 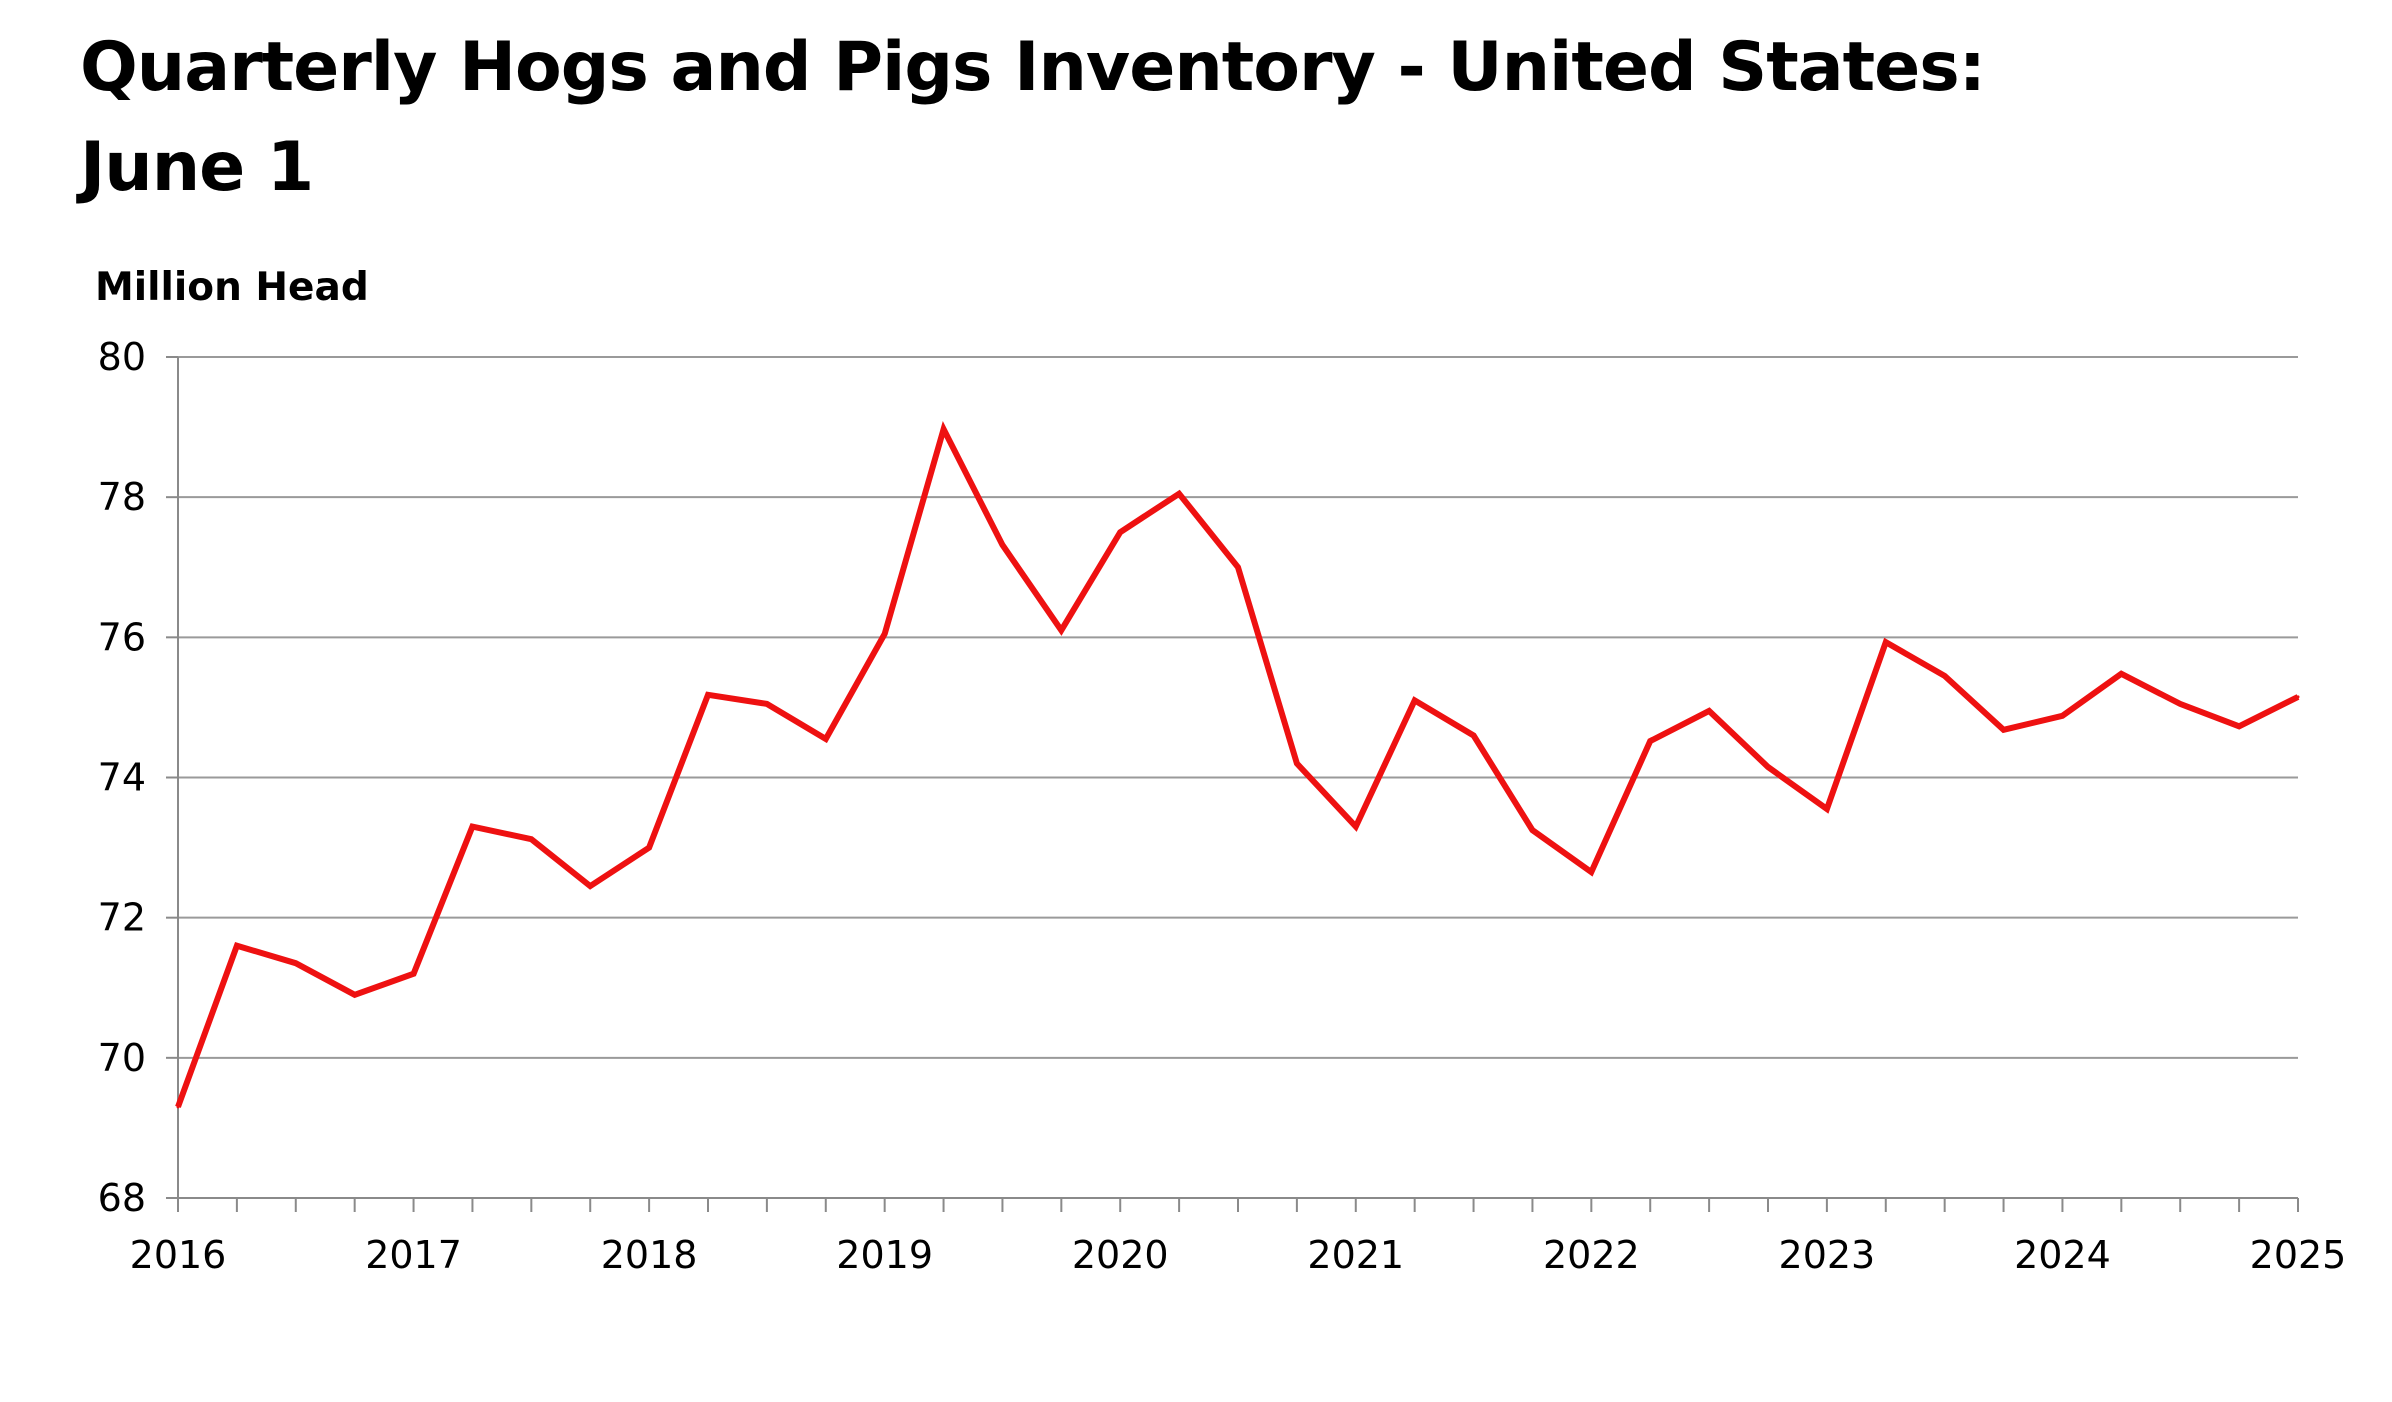 What do you see at coordinates (178, 1255) in the screenshot?
I see `x-tick-label-2016: 2016` at bounding box center [178, 1255].